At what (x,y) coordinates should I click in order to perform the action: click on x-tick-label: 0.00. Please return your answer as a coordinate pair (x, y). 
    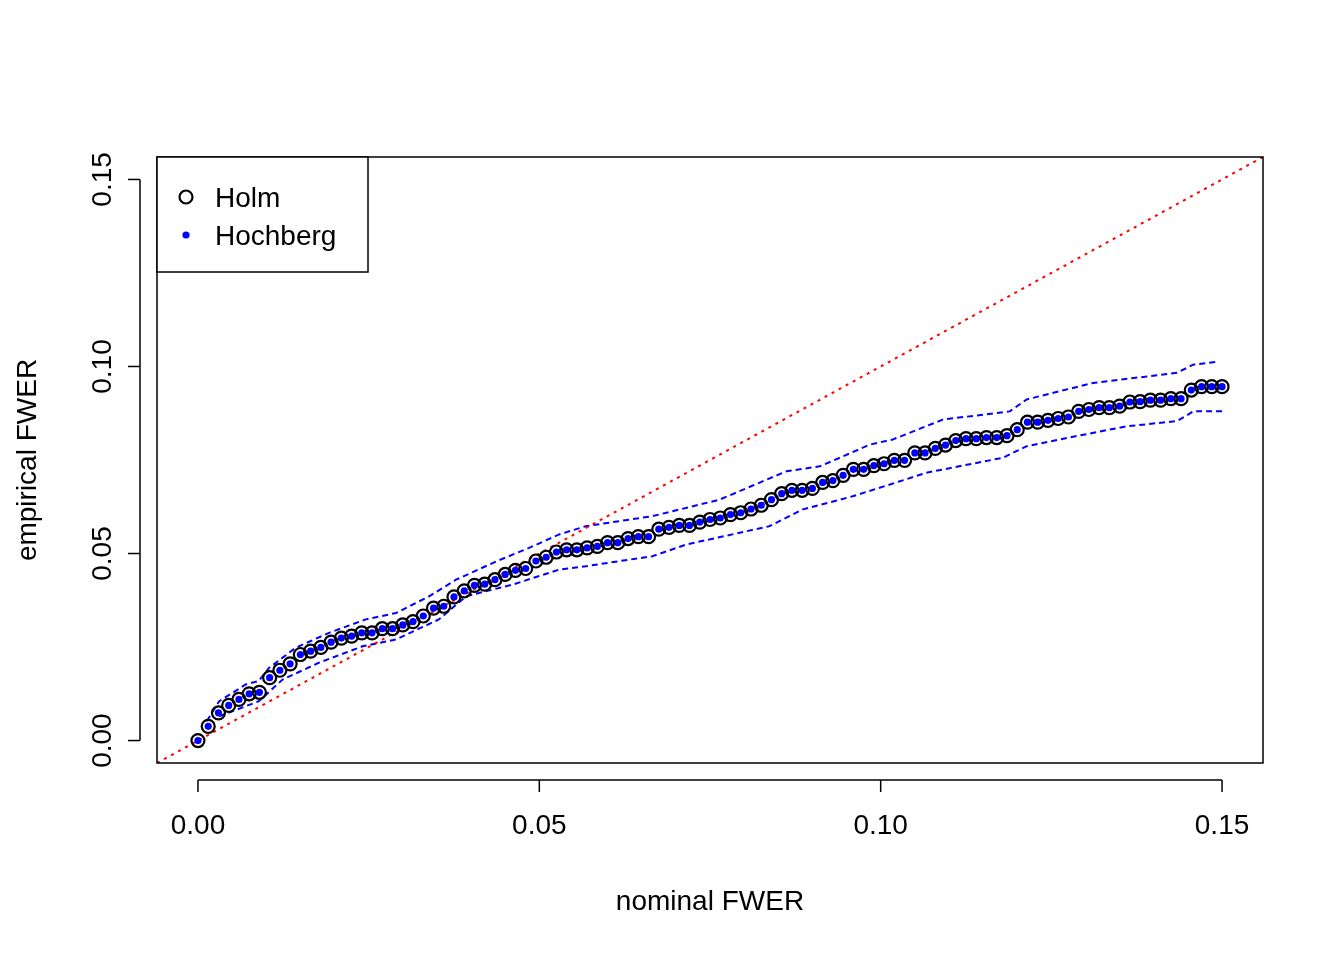
    Looking at the image, I should click on (198, 824).